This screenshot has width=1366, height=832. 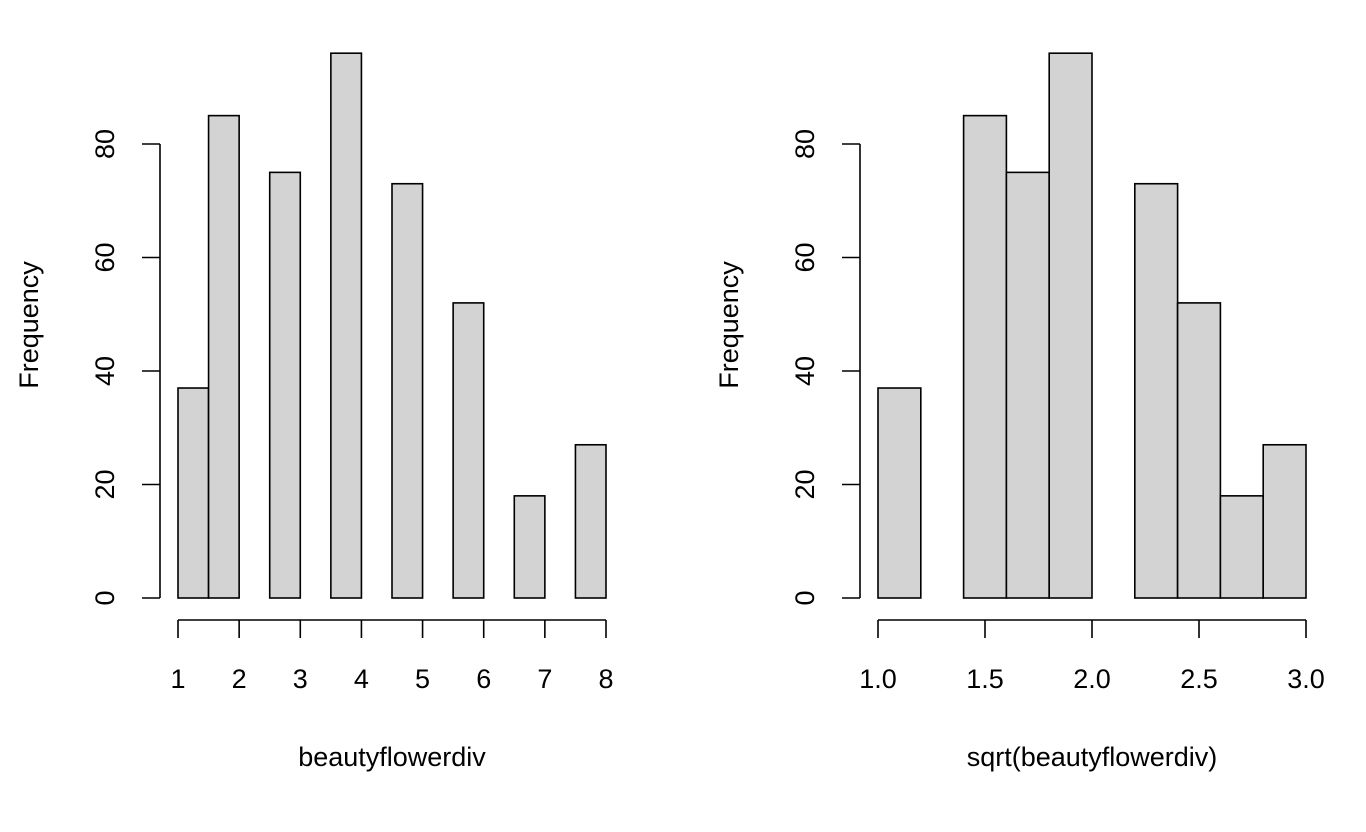 What do you see at coordinates (985, 679) in the screenshot?
I see `x-tick-label: 1.5` at bounding box center [985, 679].